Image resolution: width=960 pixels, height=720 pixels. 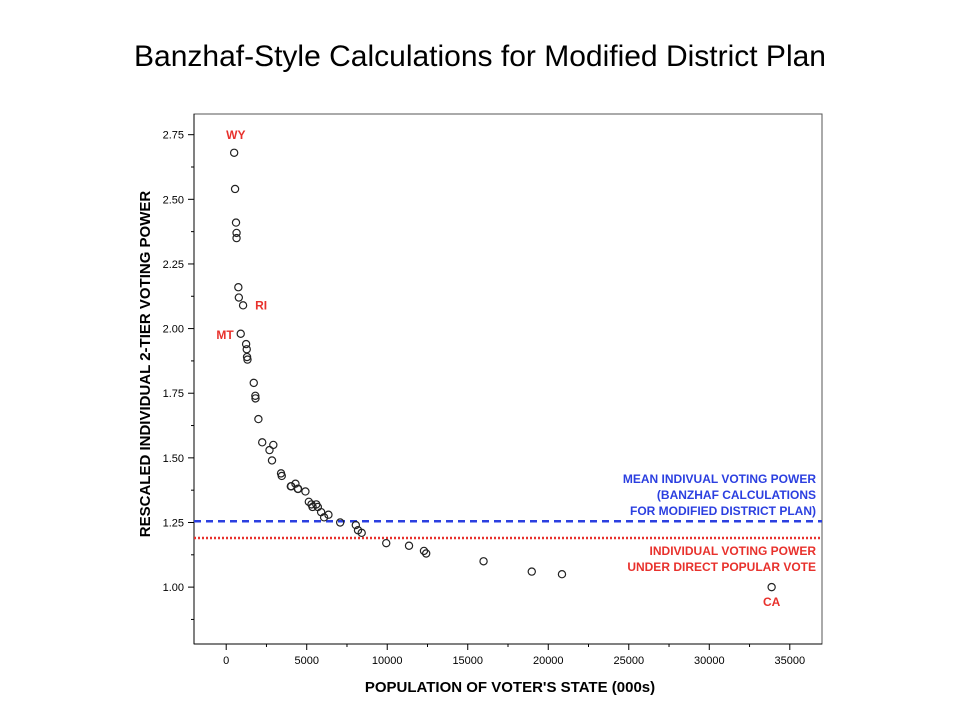 I want to click on reference-line-annotation: INDIVIDUAL VOTING POWER, so click(x=733, y=551).